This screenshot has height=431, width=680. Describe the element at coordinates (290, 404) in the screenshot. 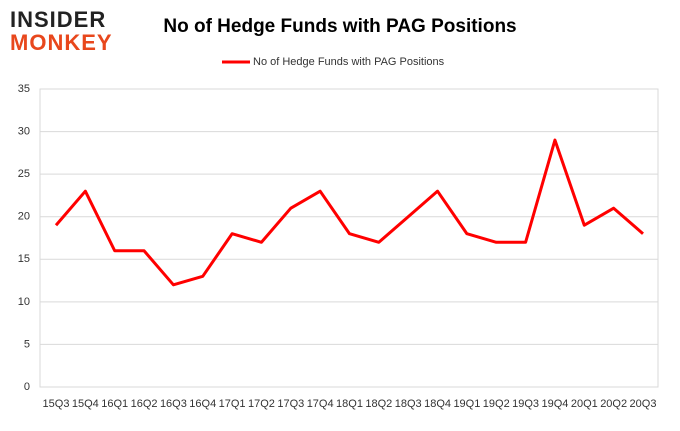

I see `x-tick-label: 17Q3` at that location.